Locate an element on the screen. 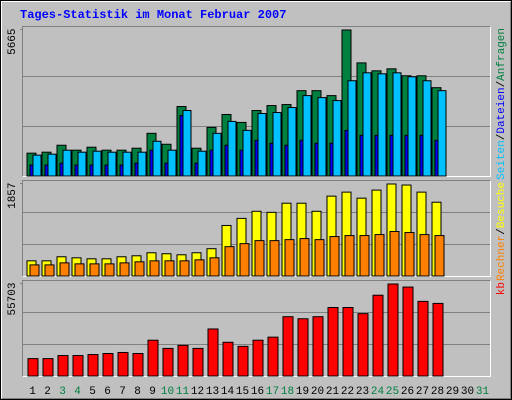 This screenshot has width=512, height=400. x-tick-label: 19 is located at coordinates (302, 392).